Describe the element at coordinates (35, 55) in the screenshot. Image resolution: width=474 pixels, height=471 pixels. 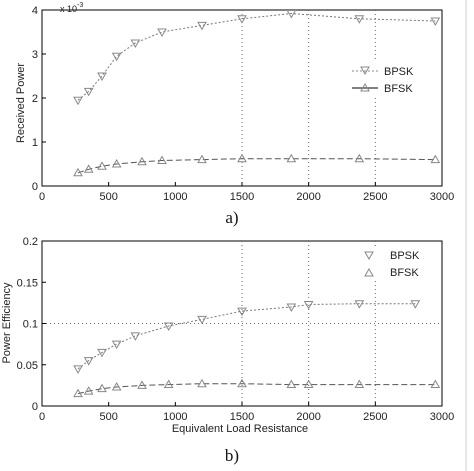
I see `y-tick-label: 3` at that location.